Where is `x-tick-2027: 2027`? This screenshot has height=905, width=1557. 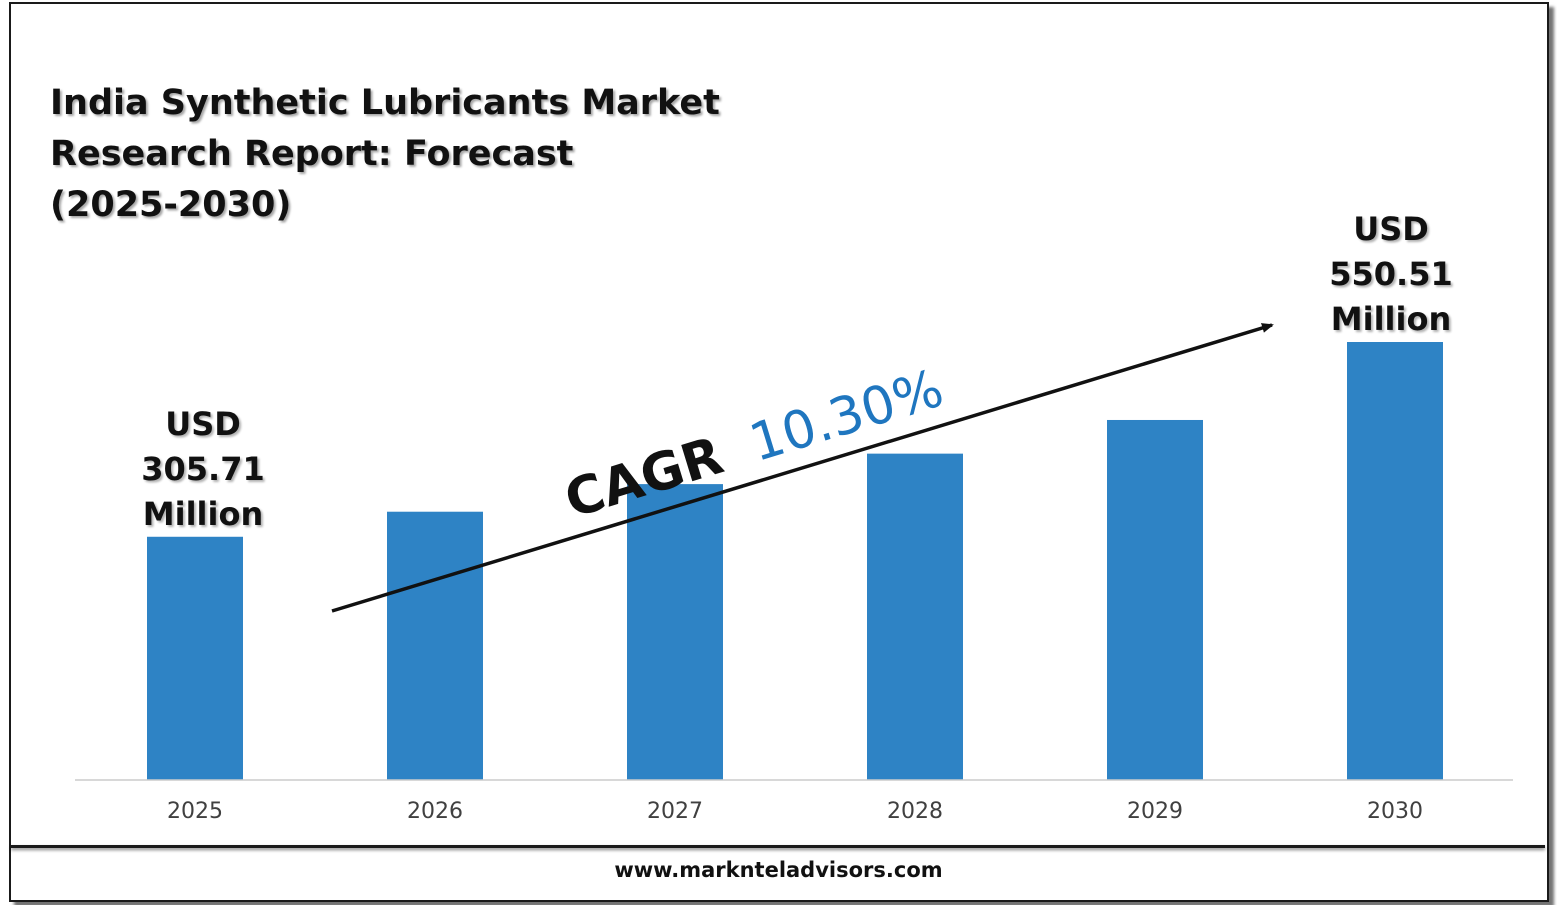 x-tick-2027: 2027 is located at coordinates (675, 811).